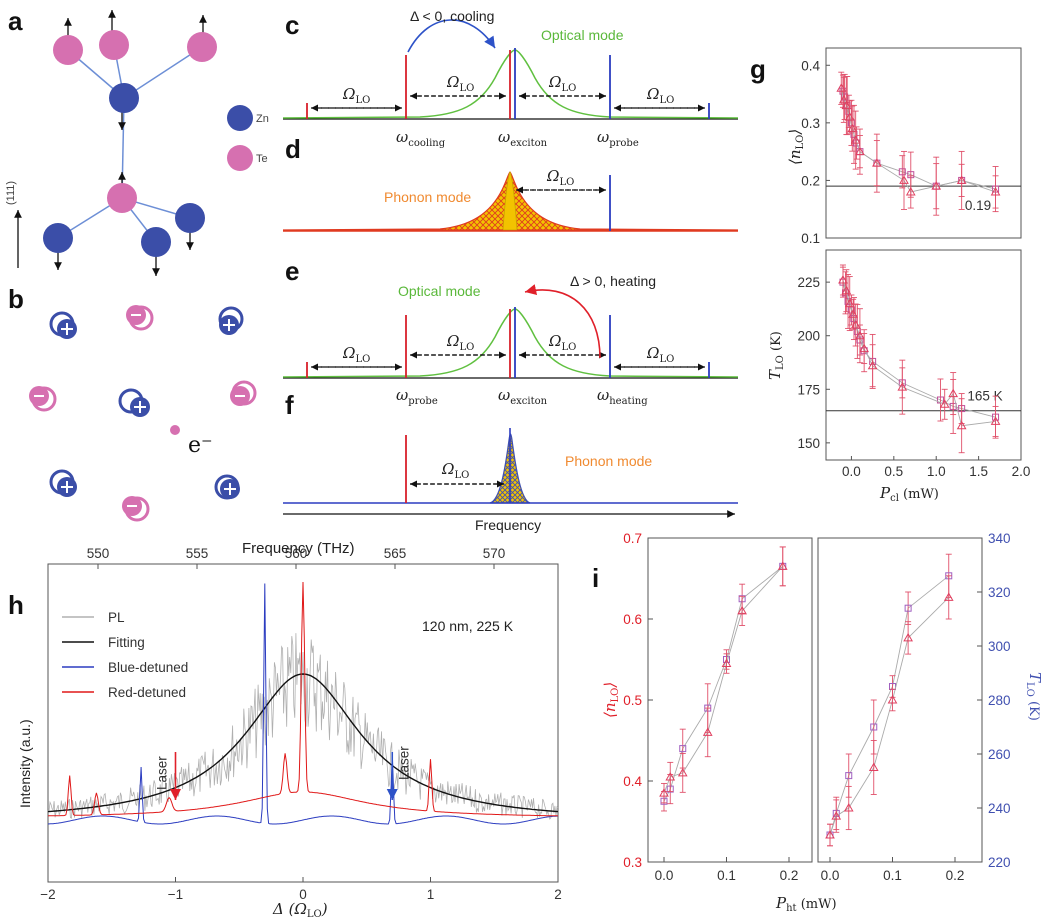 Image resolution: width=1047 pixels, height=918 pixels. What do you see at coordinates (439, 291) in the screenshot?
I see `panel-e-mode-label: Optical mode` at bounding box center [439, 291].